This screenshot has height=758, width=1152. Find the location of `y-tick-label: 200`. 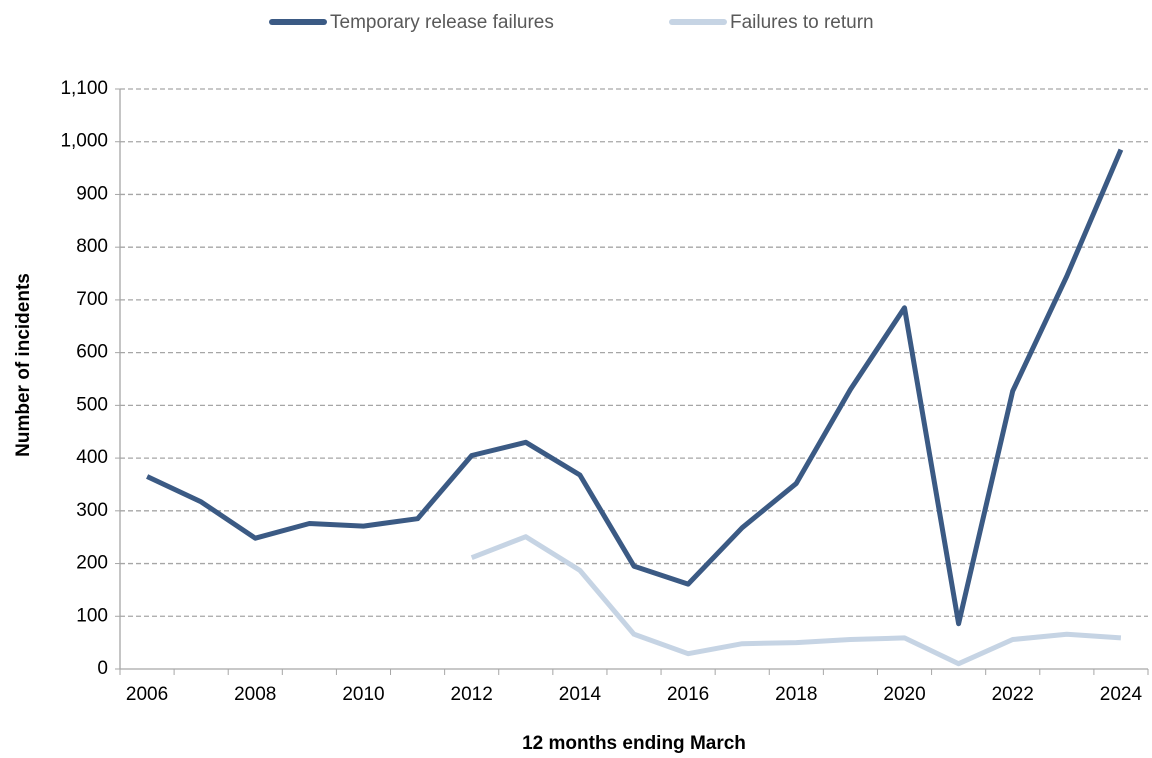

y-tick-label: 200 is located at coordinates (92, 563).